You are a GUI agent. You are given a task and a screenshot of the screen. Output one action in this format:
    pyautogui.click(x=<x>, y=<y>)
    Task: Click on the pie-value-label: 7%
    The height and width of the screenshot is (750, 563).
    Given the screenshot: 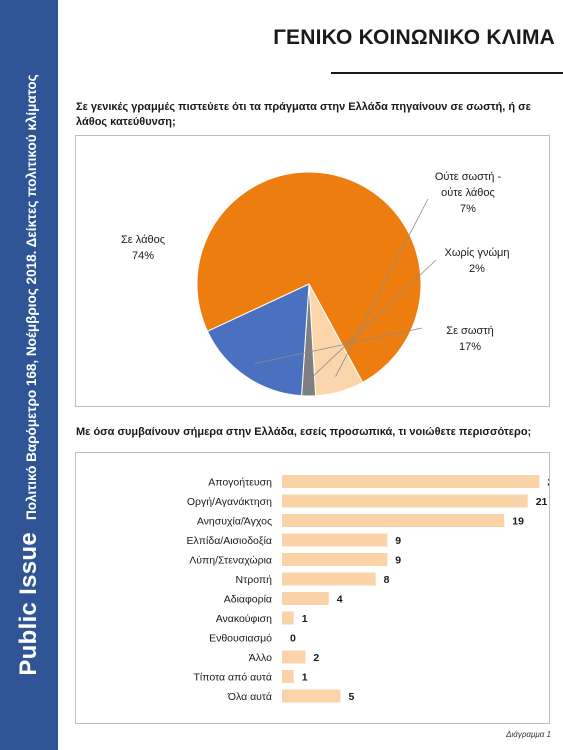 What is the action you would take?
    pyautogui.click(x=468, y=209)
    